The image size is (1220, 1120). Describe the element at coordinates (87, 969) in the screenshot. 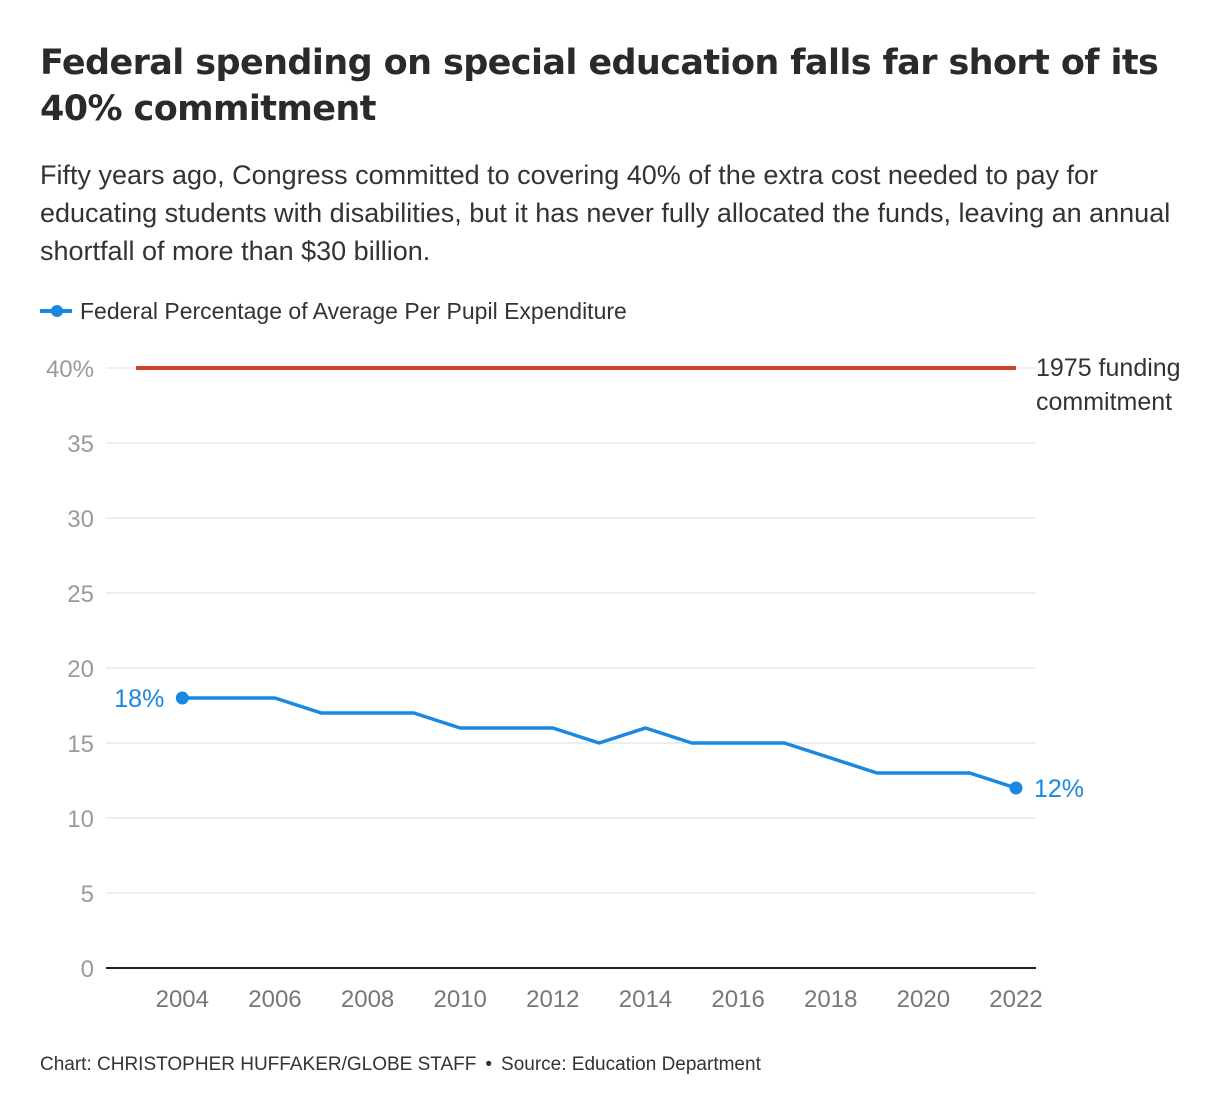

I see `y-tick-label-0: 0` at that location.